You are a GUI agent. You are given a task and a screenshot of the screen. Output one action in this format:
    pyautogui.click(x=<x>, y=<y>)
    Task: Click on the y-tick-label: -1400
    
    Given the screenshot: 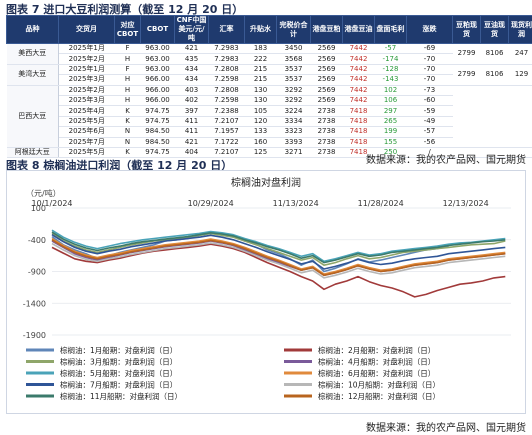 What is the action you would take?
    pyautogui.click(x=34, y=303)
    